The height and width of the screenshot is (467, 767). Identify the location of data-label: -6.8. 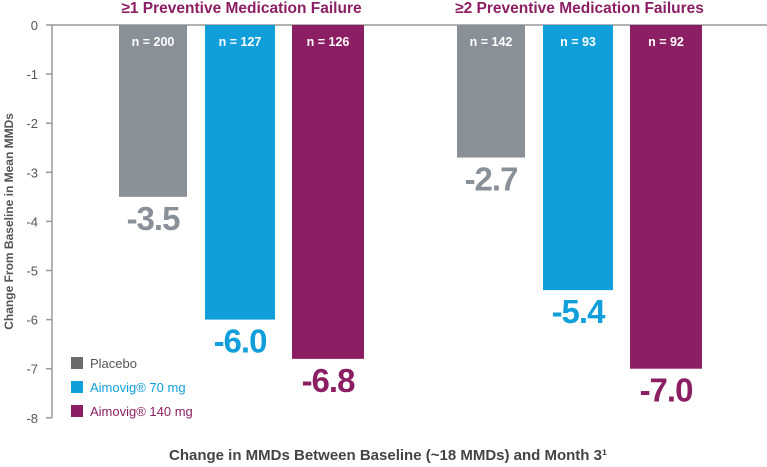
(329, 380).